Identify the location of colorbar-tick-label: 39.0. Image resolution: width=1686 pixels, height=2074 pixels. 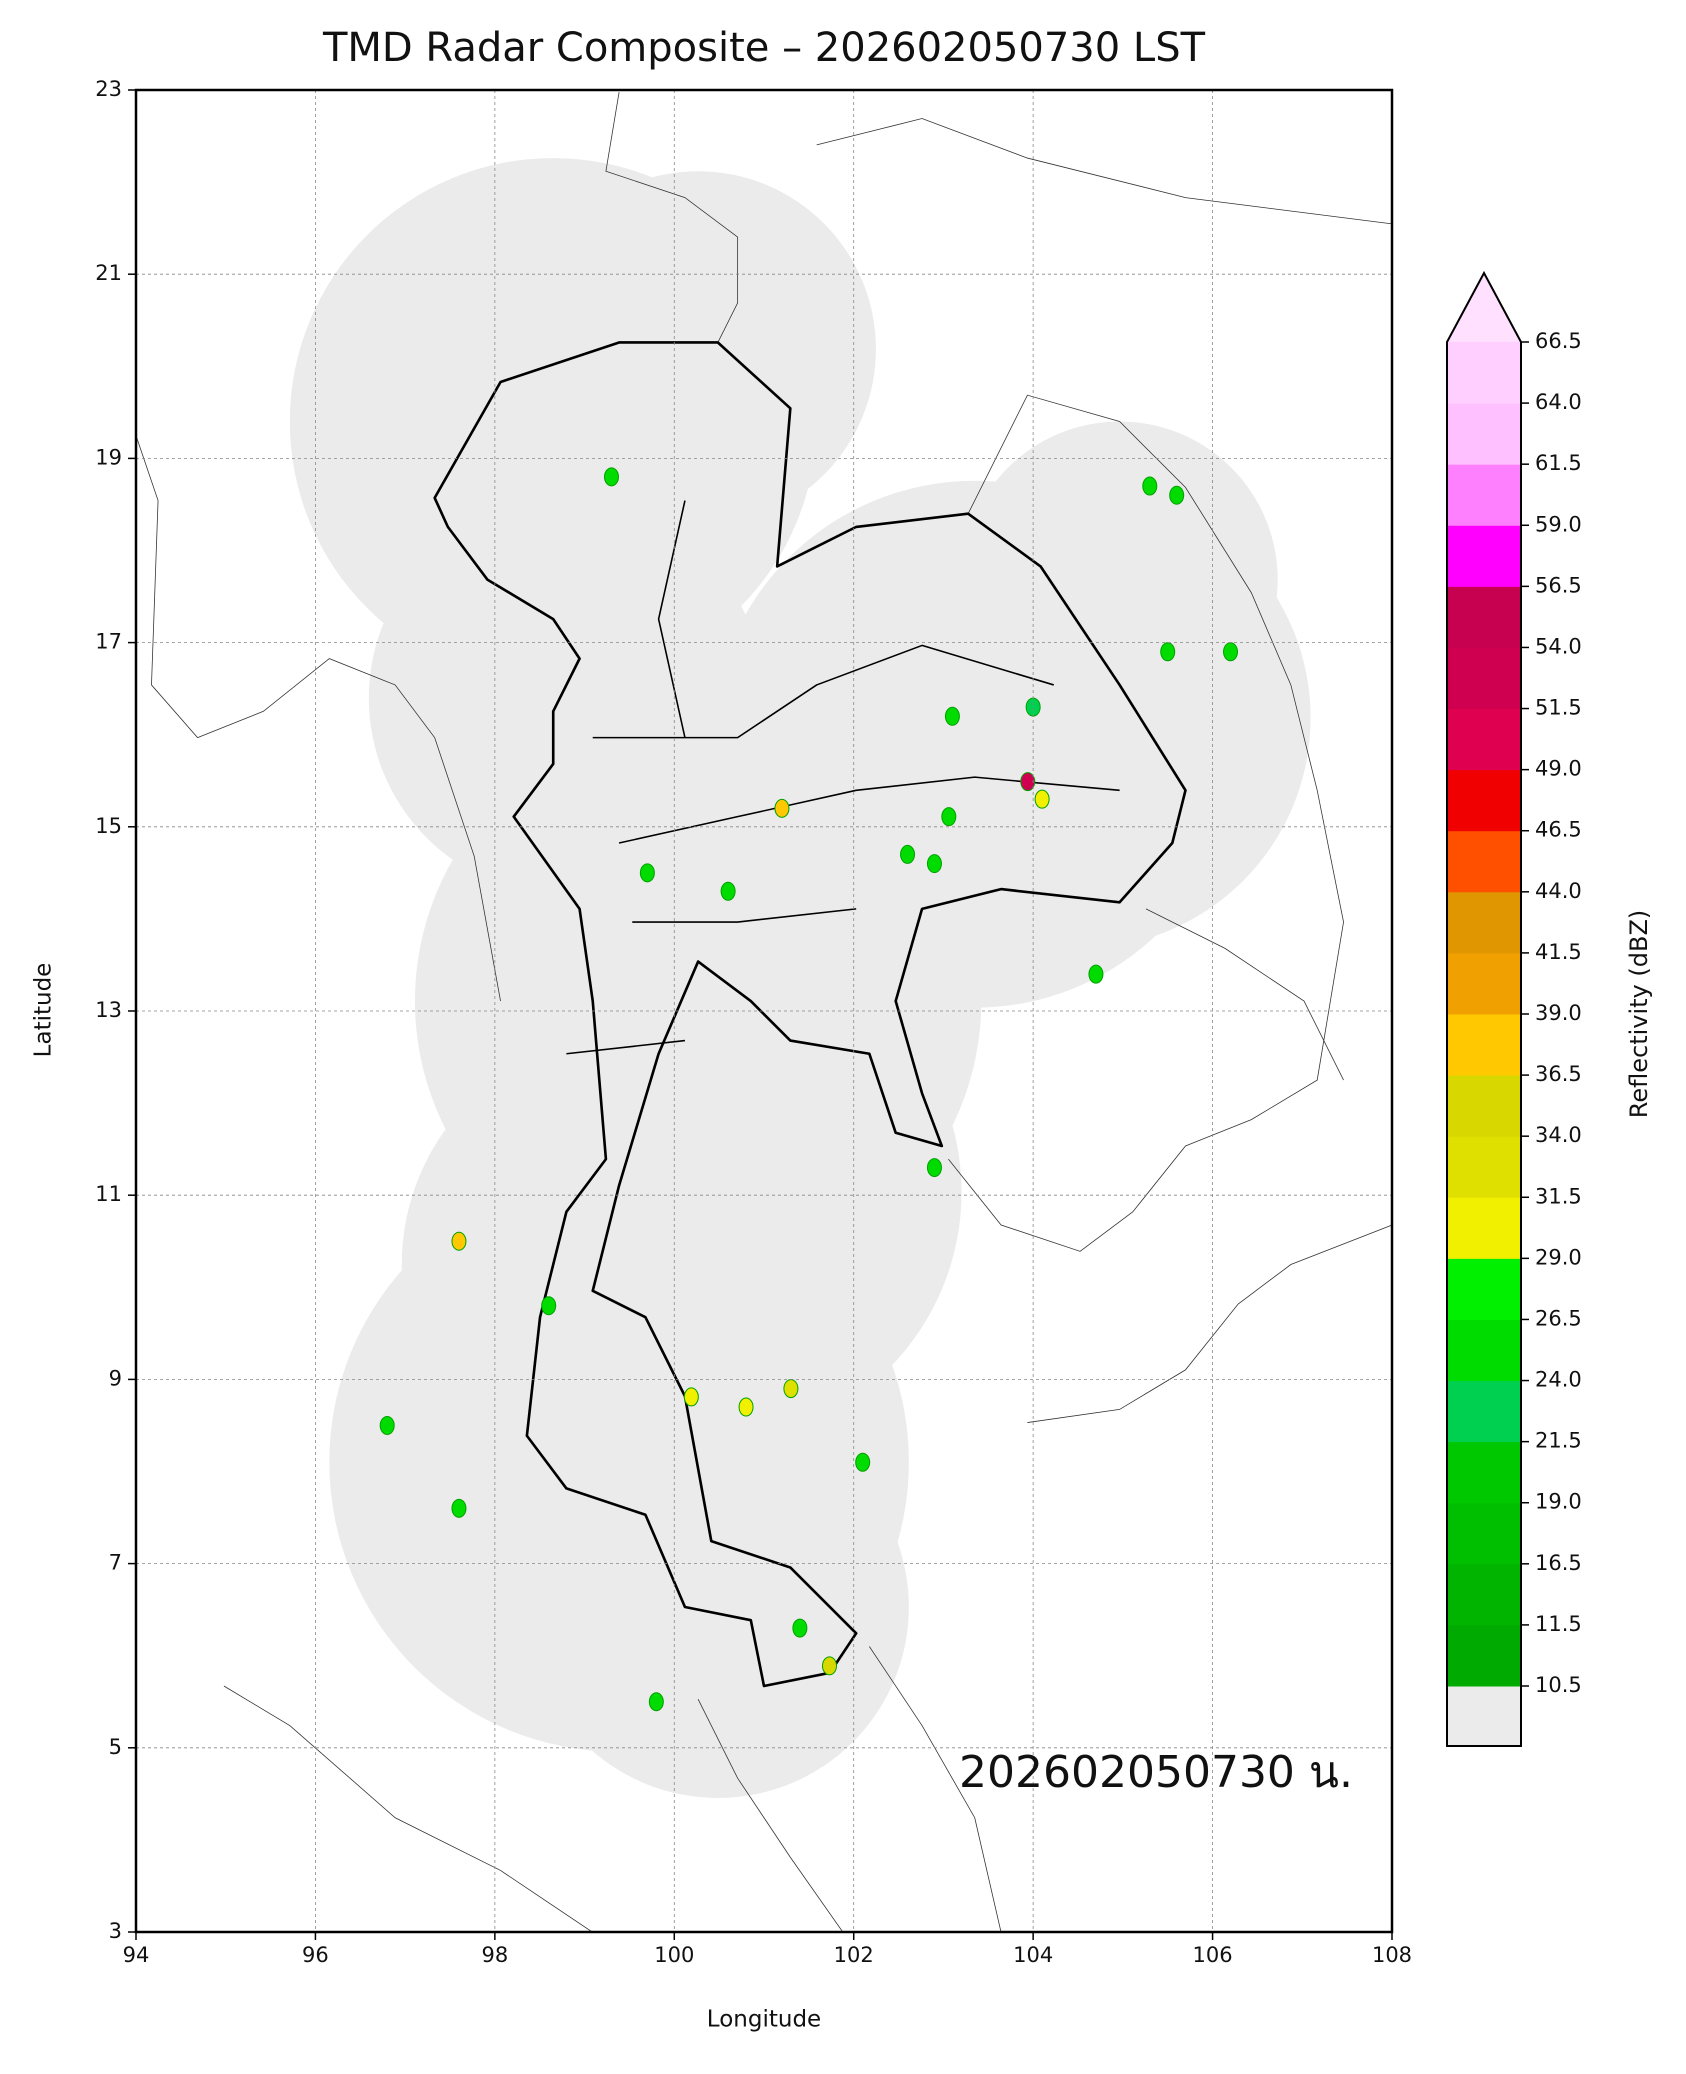
(1558, 1013).